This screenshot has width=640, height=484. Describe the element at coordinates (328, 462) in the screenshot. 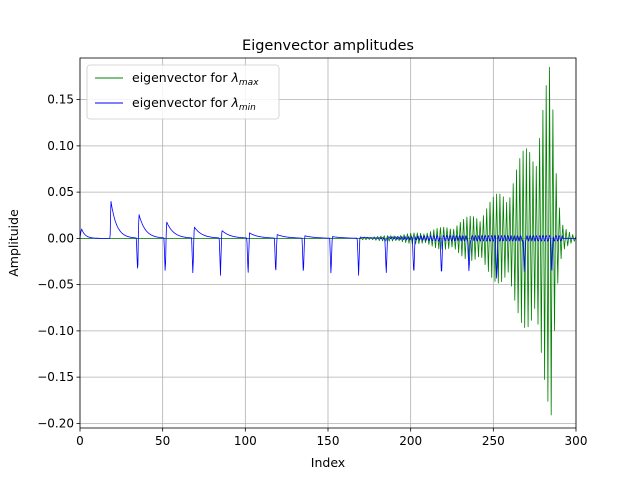

I see `x-axis-label: Index` at that location.